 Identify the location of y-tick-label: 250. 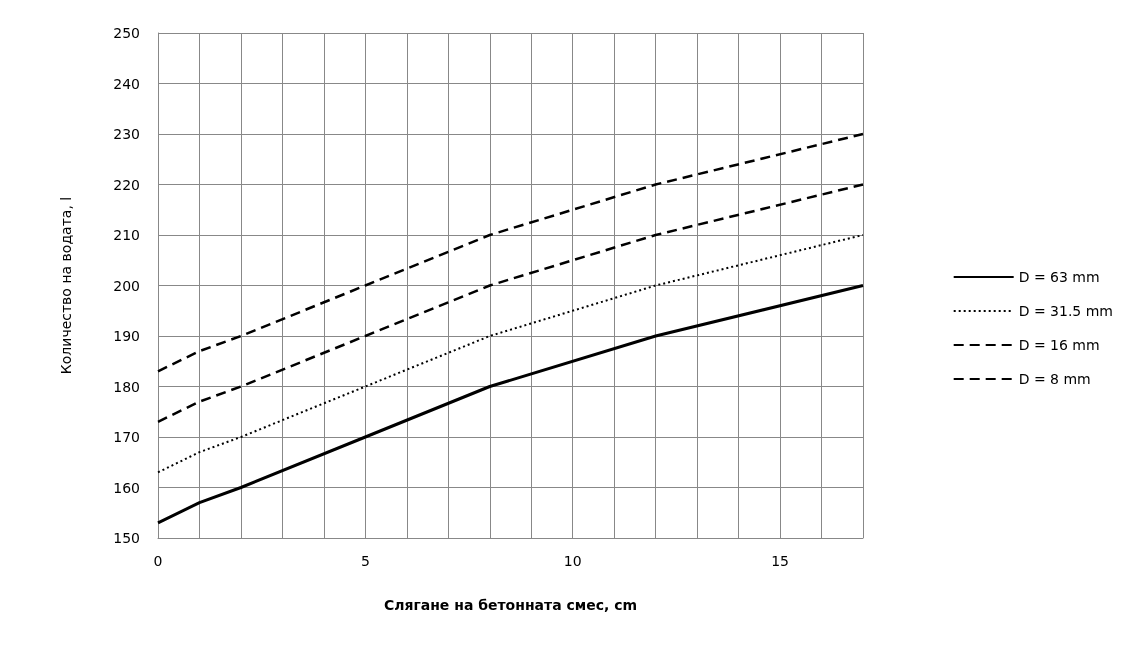
(126, 33).